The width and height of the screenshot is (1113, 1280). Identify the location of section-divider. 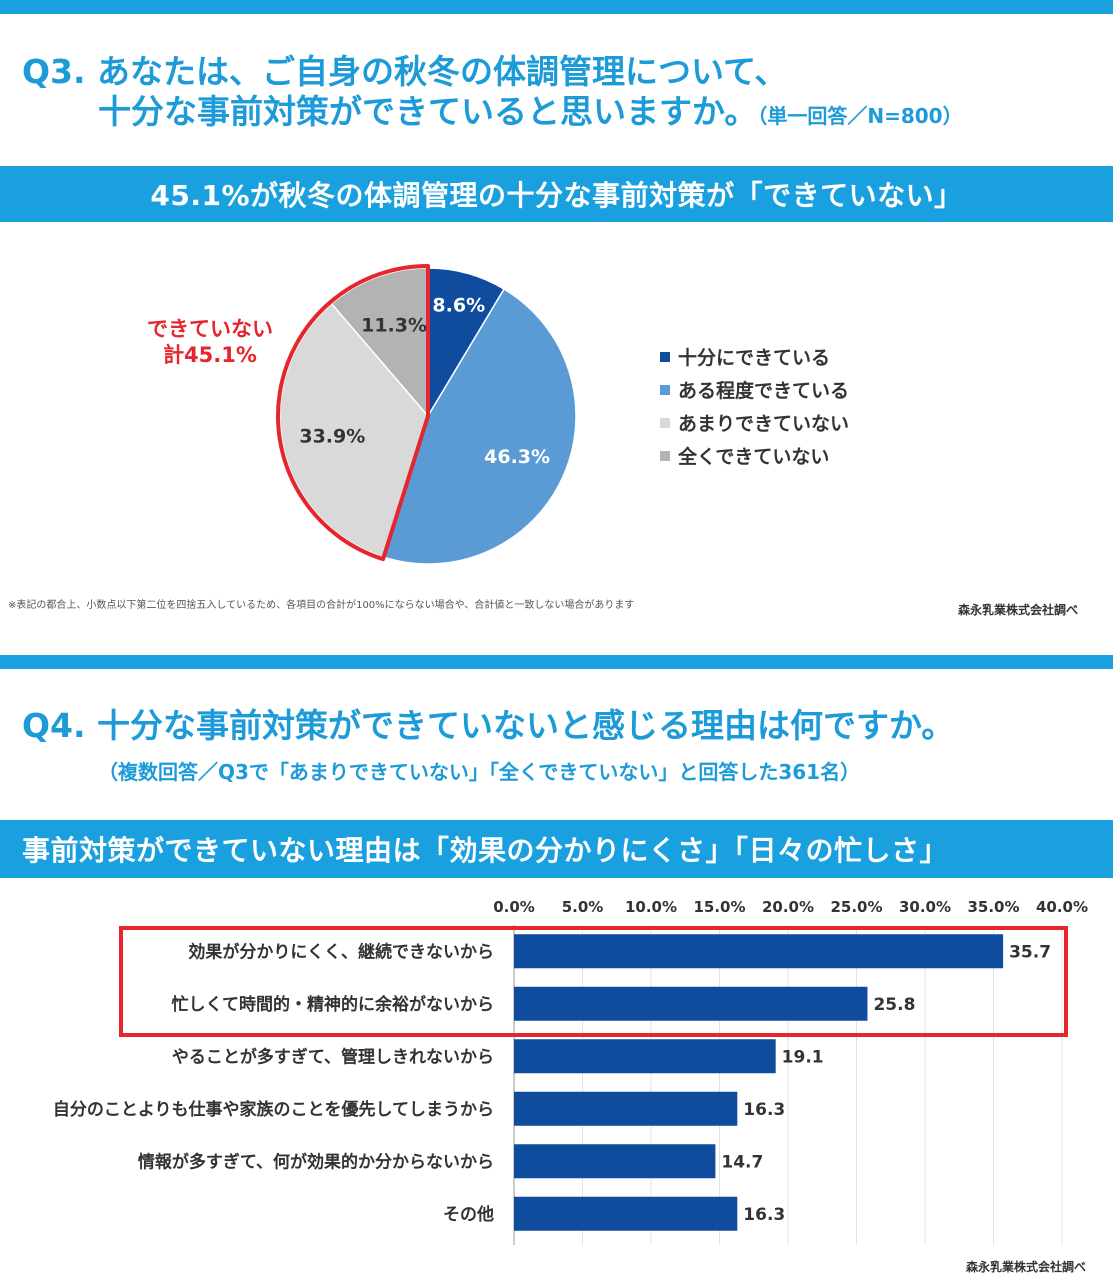
(556, 662).